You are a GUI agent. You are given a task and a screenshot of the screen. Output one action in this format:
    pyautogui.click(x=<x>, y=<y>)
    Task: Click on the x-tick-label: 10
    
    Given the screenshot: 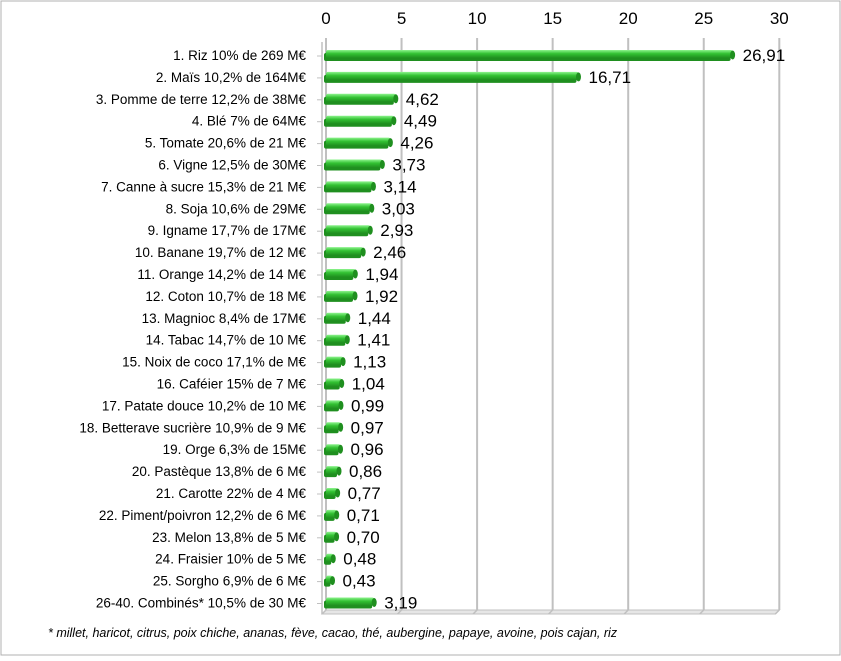 What is the action you would take?
    pyautogui.click(x=477, y=18)
    